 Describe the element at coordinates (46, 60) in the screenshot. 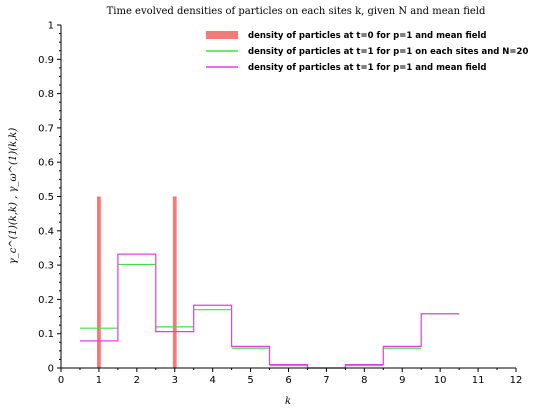

I see `y-tick-label-9: 0.9` at that location.